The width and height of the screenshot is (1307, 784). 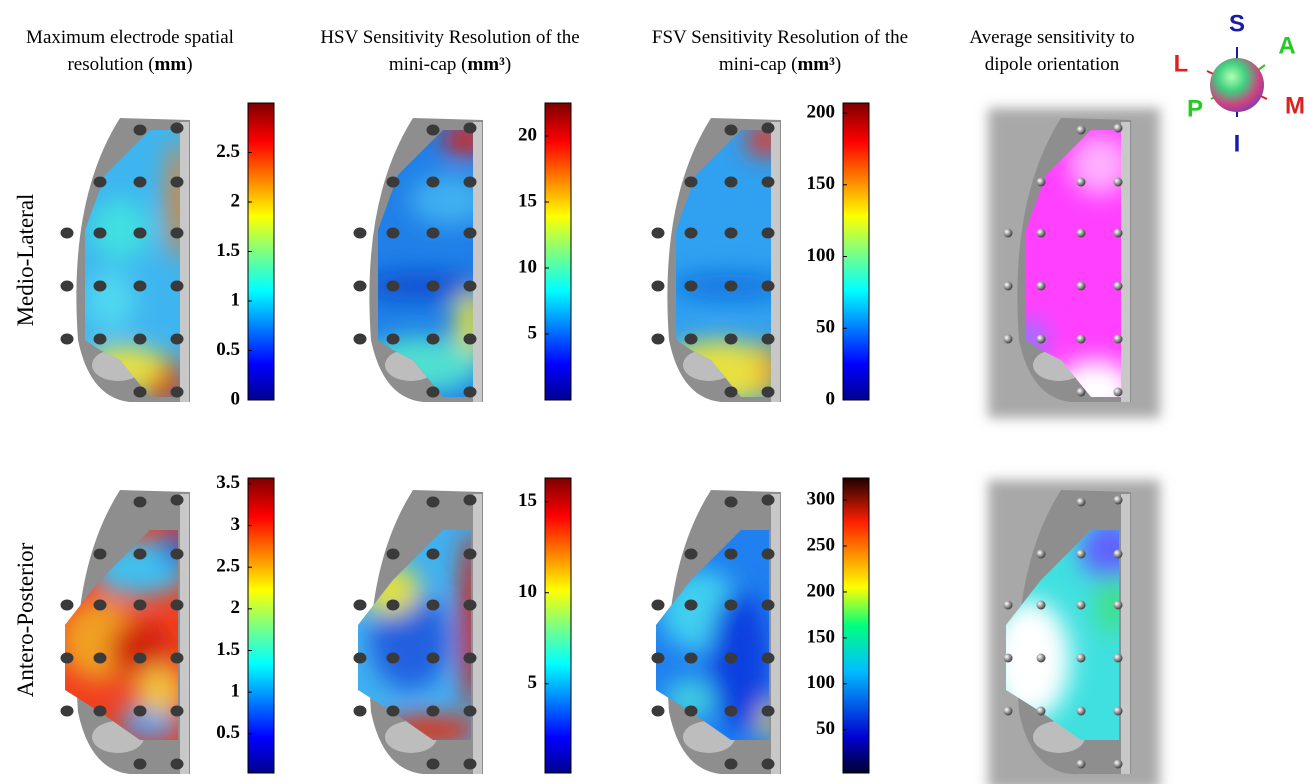 I want to click on colorbar-tick-label: 5, so click(x=533, y=682).